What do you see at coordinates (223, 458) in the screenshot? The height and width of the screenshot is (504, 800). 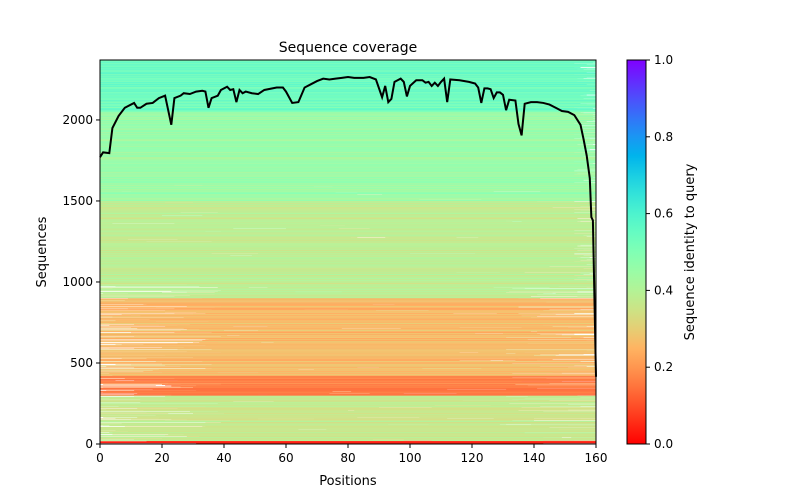 I see `x-tick-label: 40` at bounding box center [223, 458].